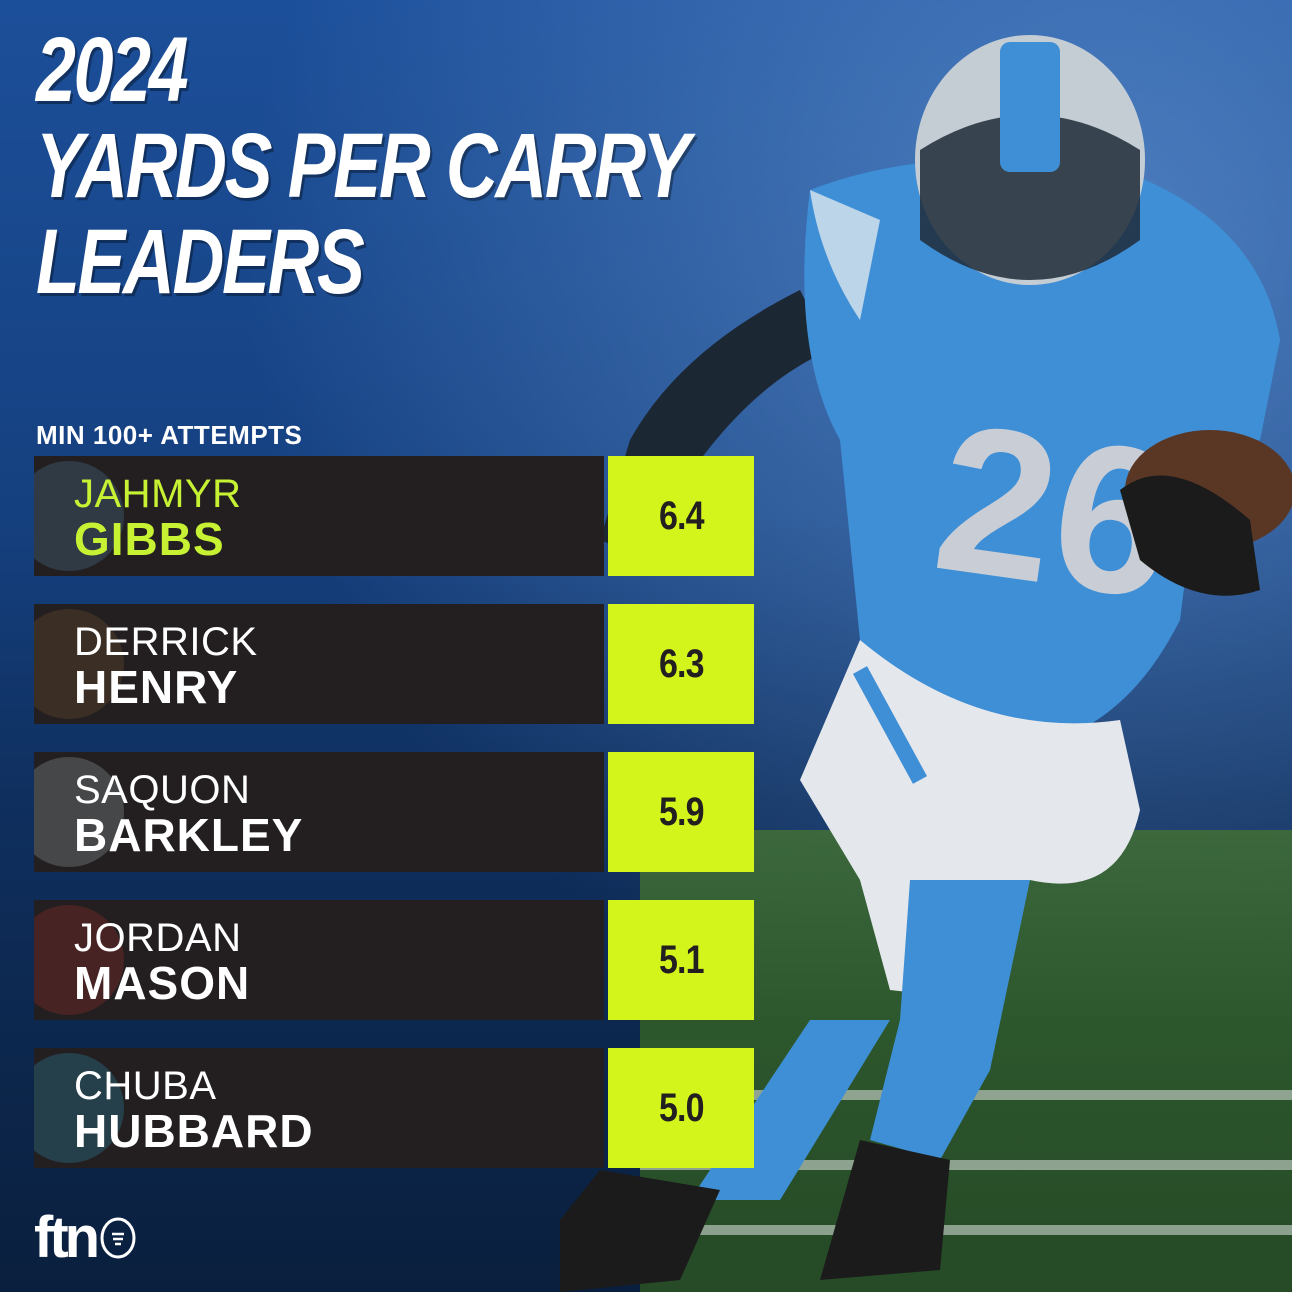  I want to click on ftn-logo: ftn, so click(86, 1238).